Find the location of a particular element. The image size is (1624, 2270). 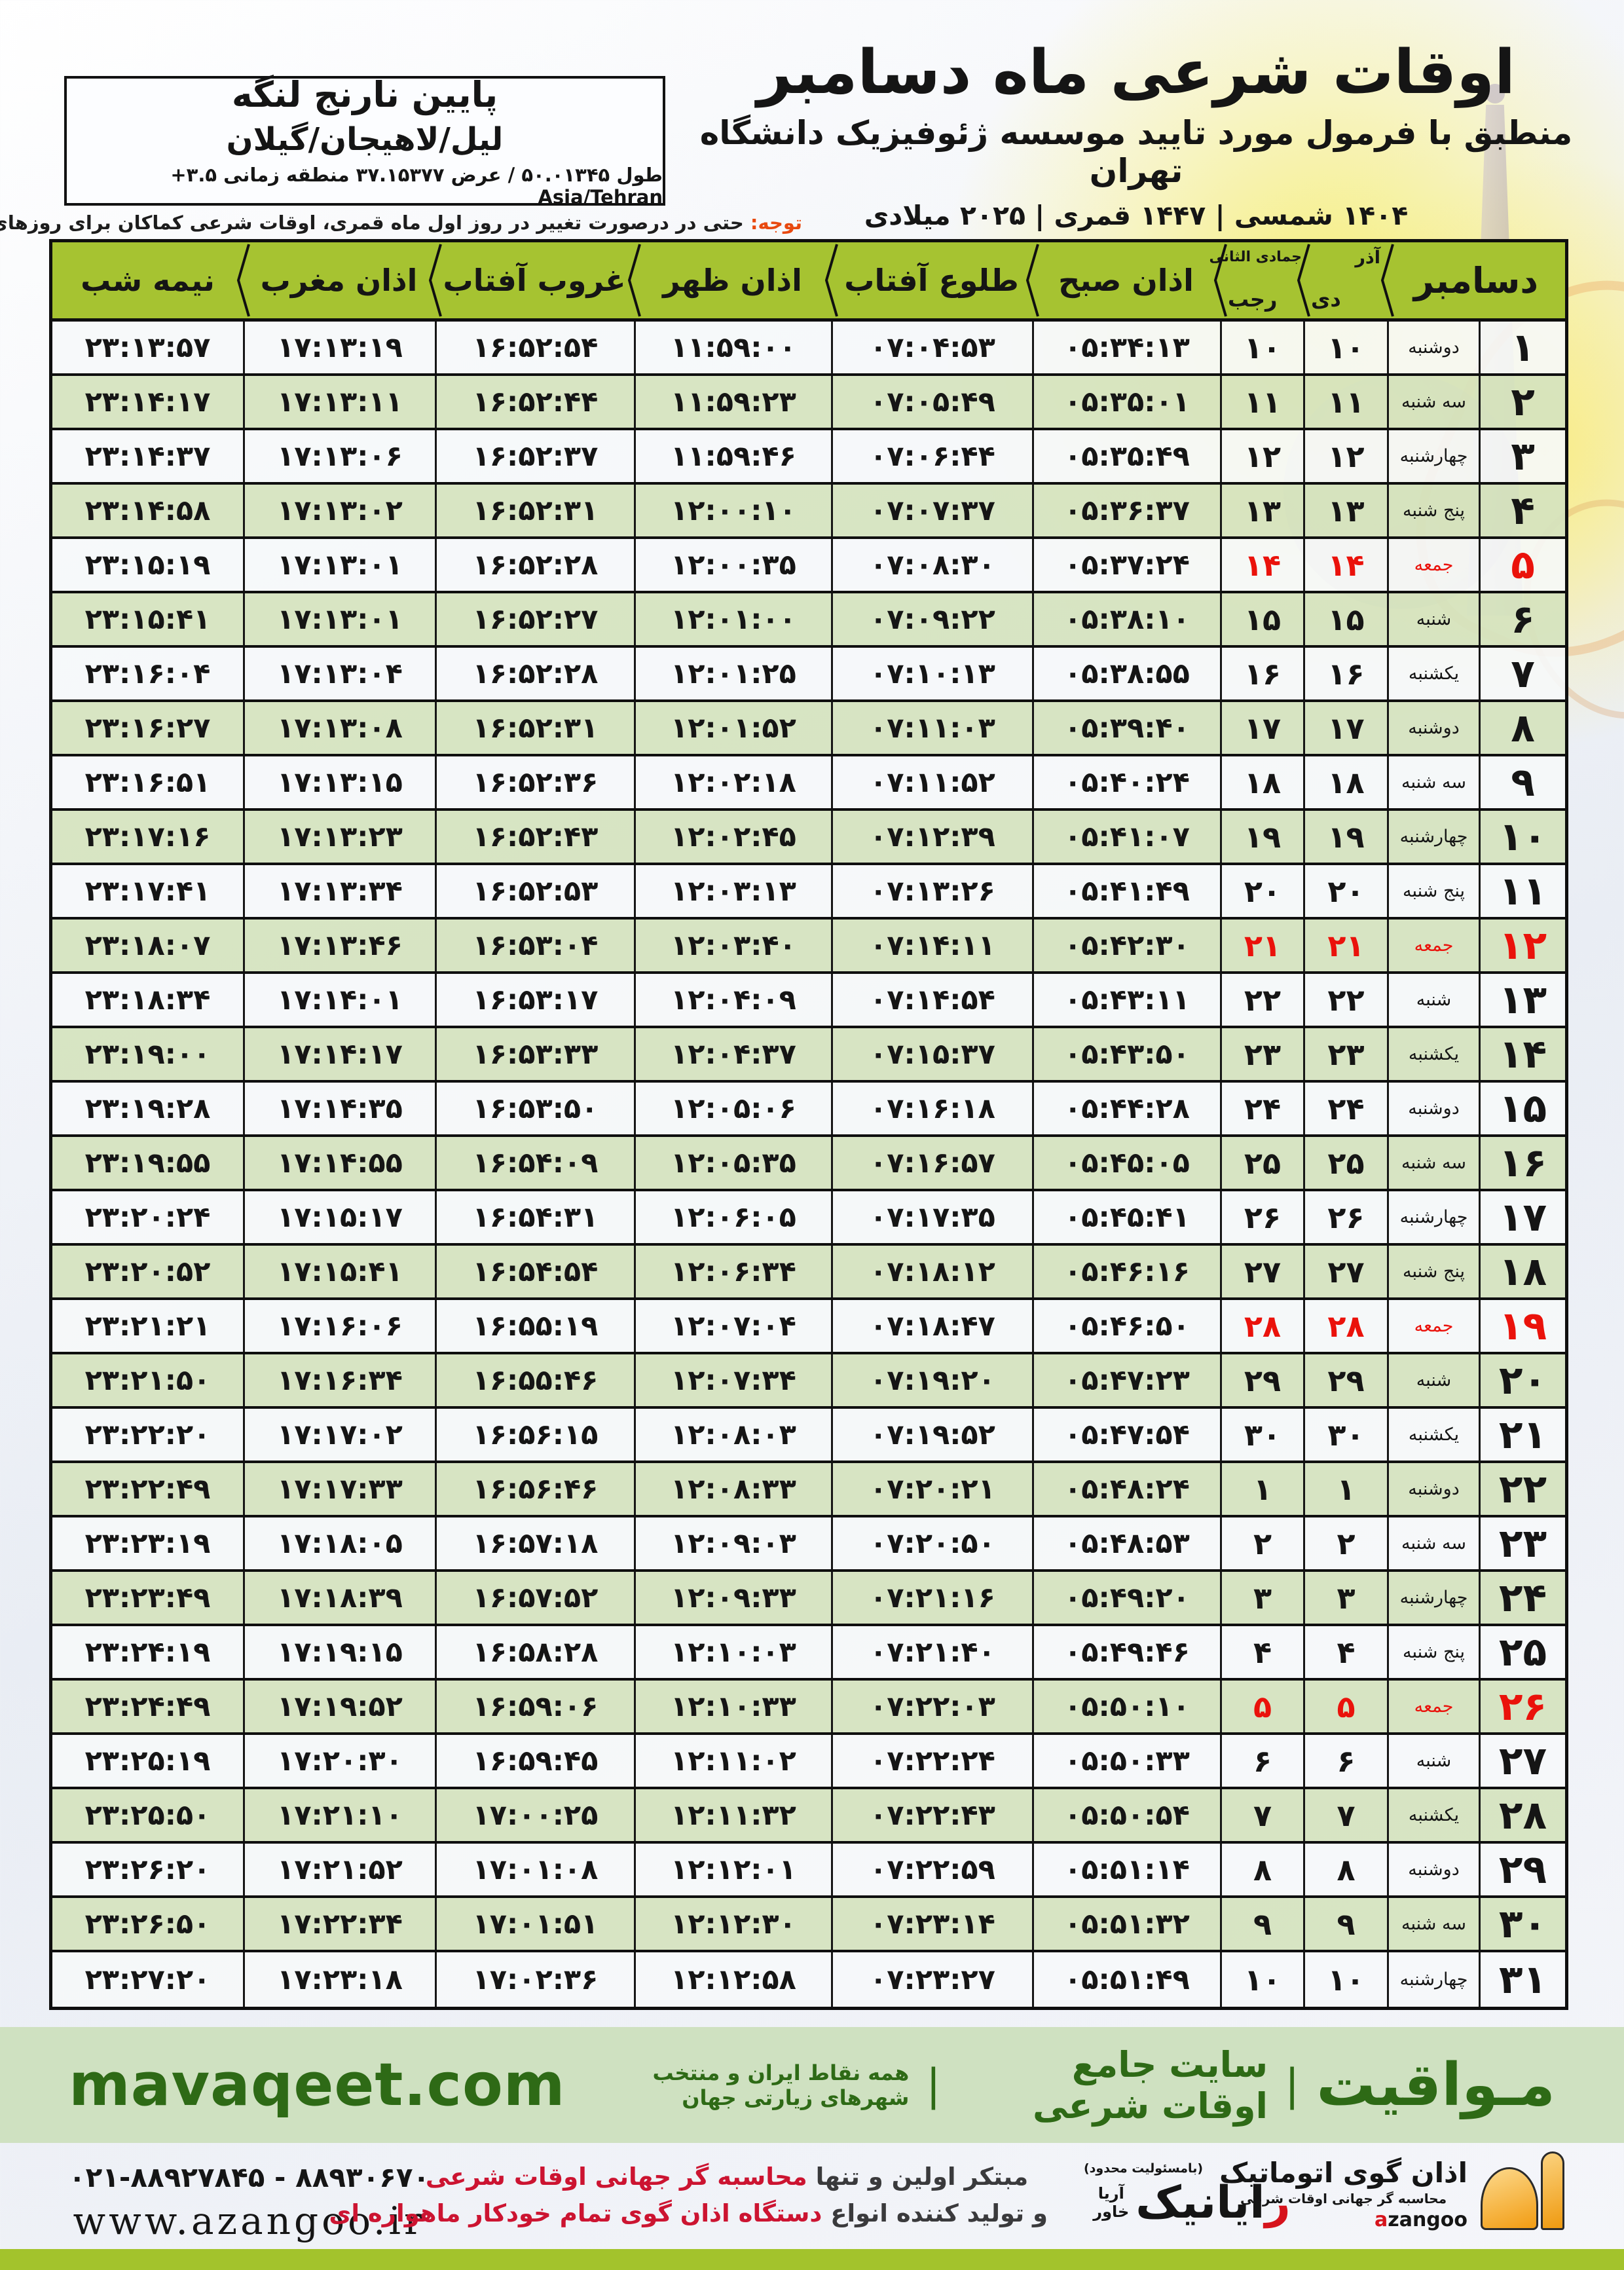

location-region: لیل/لاهیجان/گیلان is located at coordinates (365, 139).